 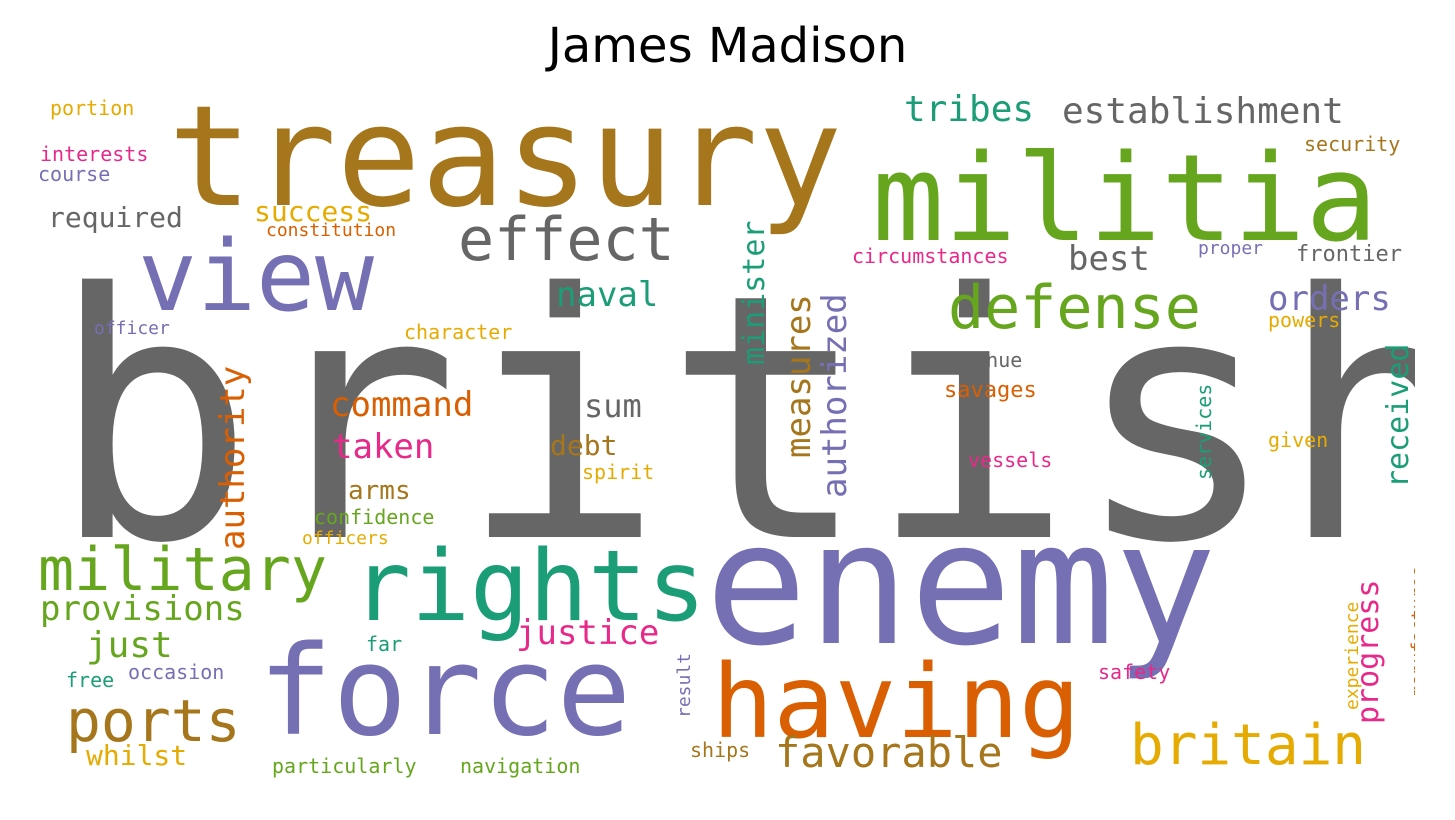 What do you see at coordinates (799, 376) in the screenshot?
I see `cloud-word-measures: measures` at bounding box center [799, 376].